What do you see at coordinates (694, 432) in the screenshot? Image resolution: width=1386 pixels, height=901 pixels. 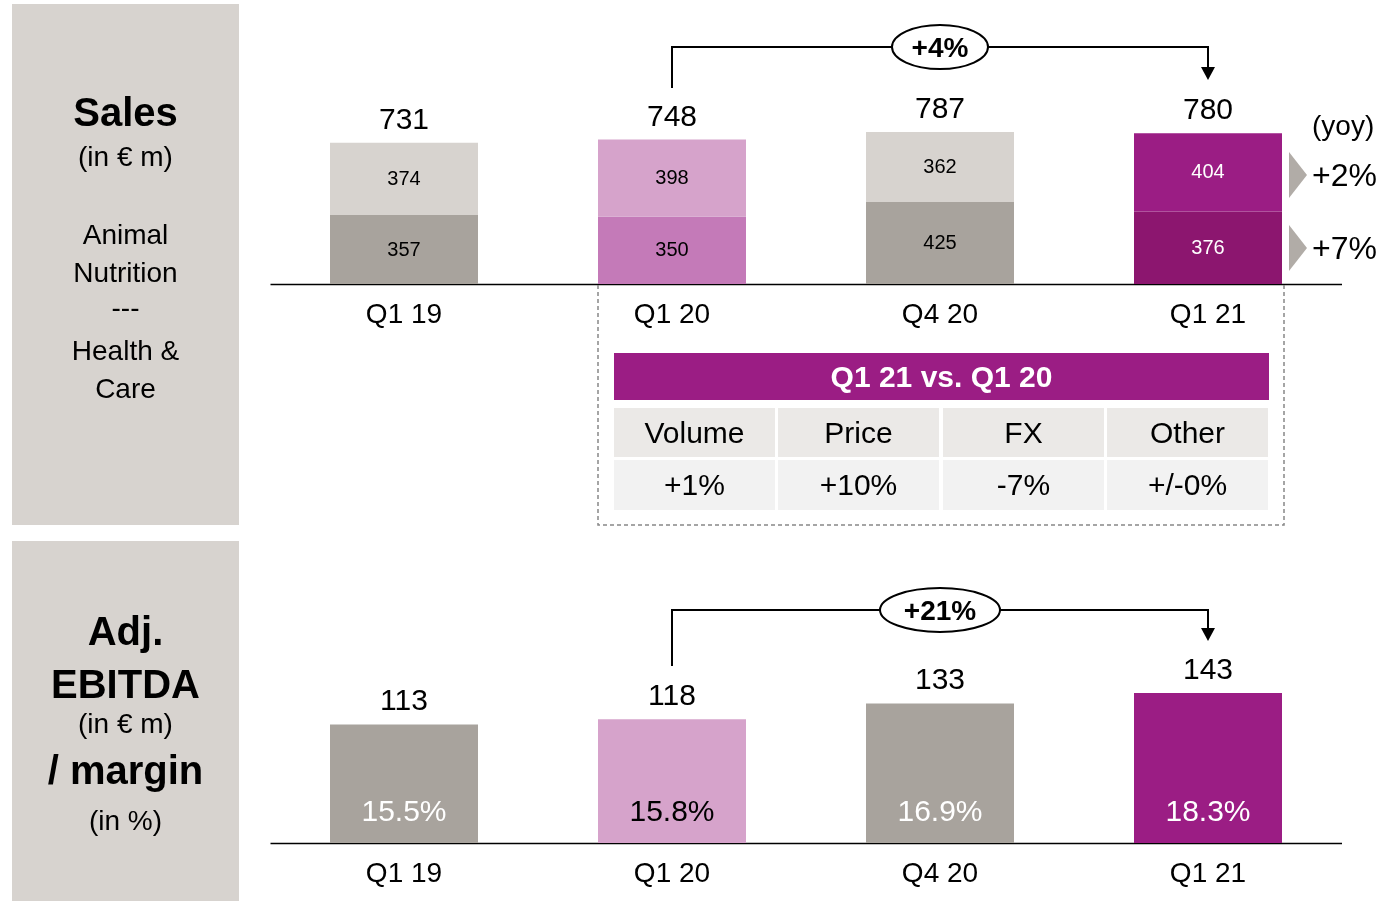 I see `text: Volume` at bounding box center [694, 432].